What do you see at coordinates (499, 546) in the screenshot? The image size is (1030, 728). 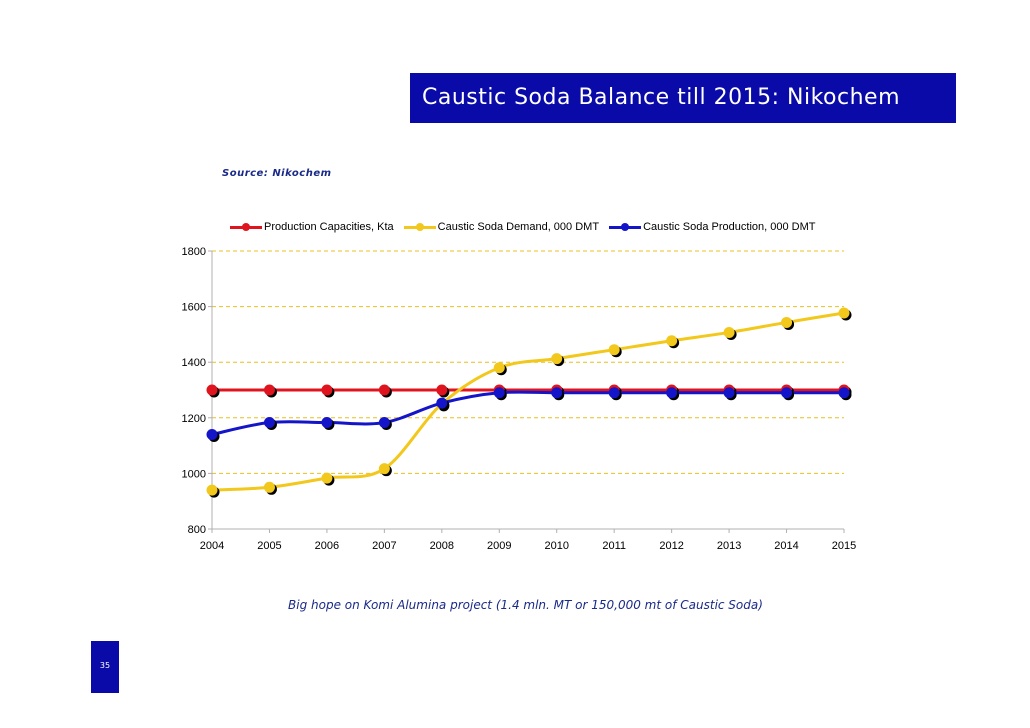 I see `x-tick-label: 2009` at bounding box center [499, 546].